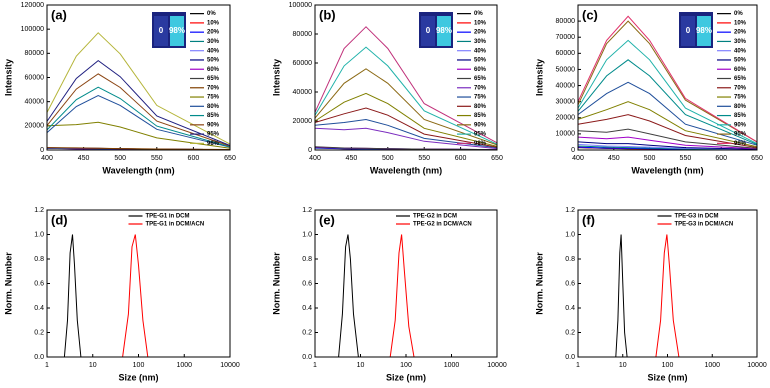 This screenshot has height=388, width=770. Describe the element at coordinates (175, 225) in the screenshot. I see `legend-label: TPE-G1 in DCM/ACN` at that location.